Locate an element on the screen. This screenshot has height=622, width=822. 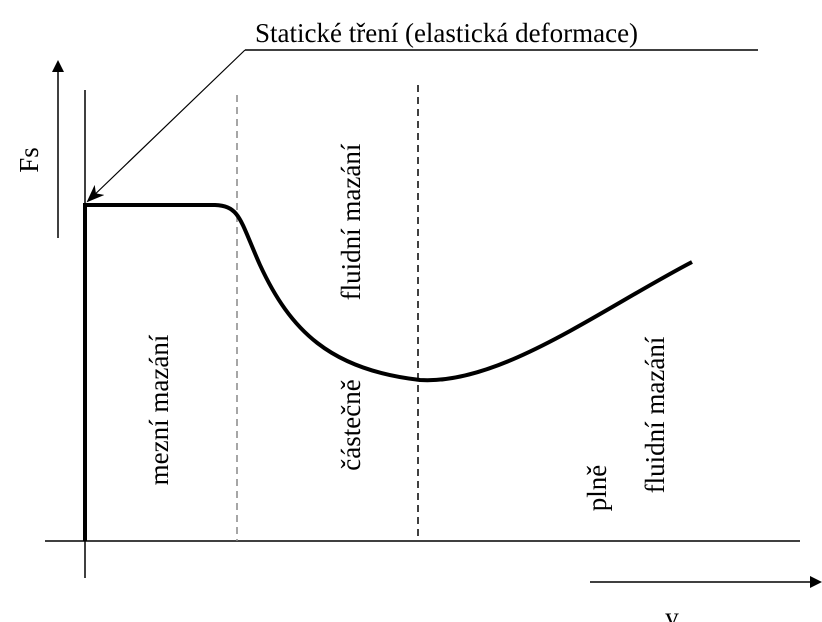
x-label: v is located at coordinates (672, 612).